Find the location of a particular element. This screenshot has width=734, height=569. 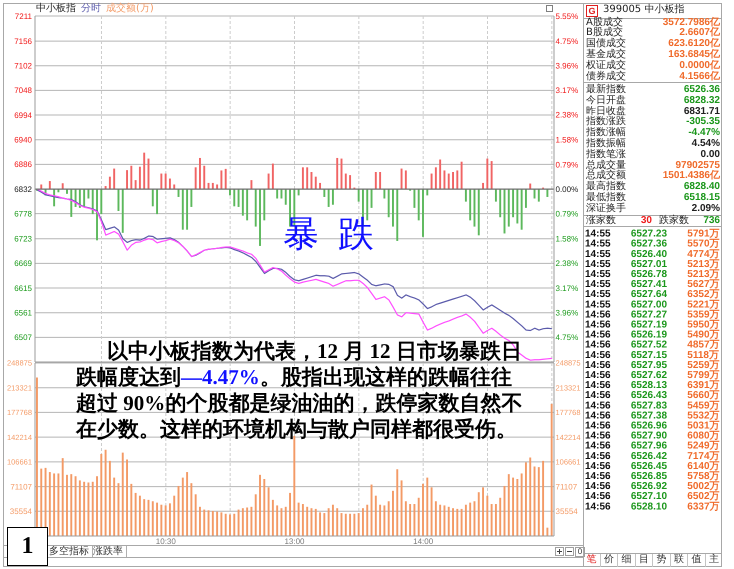

y2-tick-label: 71107 is located at coordinates (567, 487).